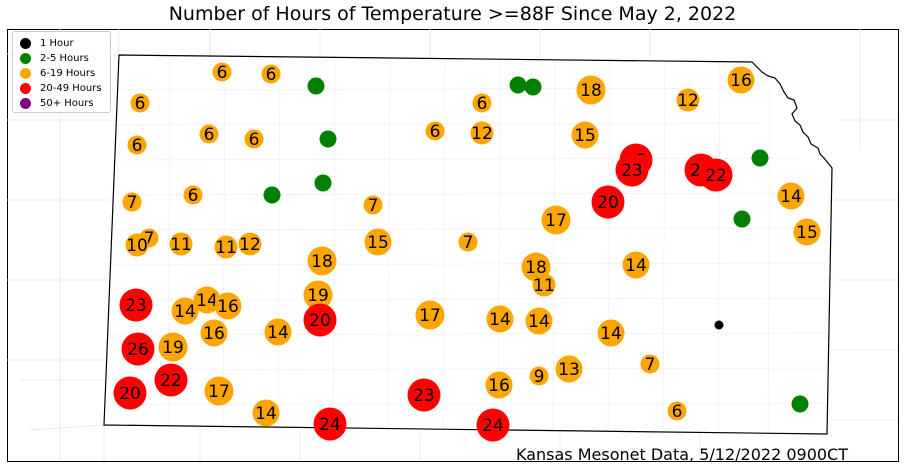 The height and width of the screenshot is (471, 905). I want to click on data-credit: Kansas Mesonet Data, 5/12/2022 0900CT, so click(682, 454).